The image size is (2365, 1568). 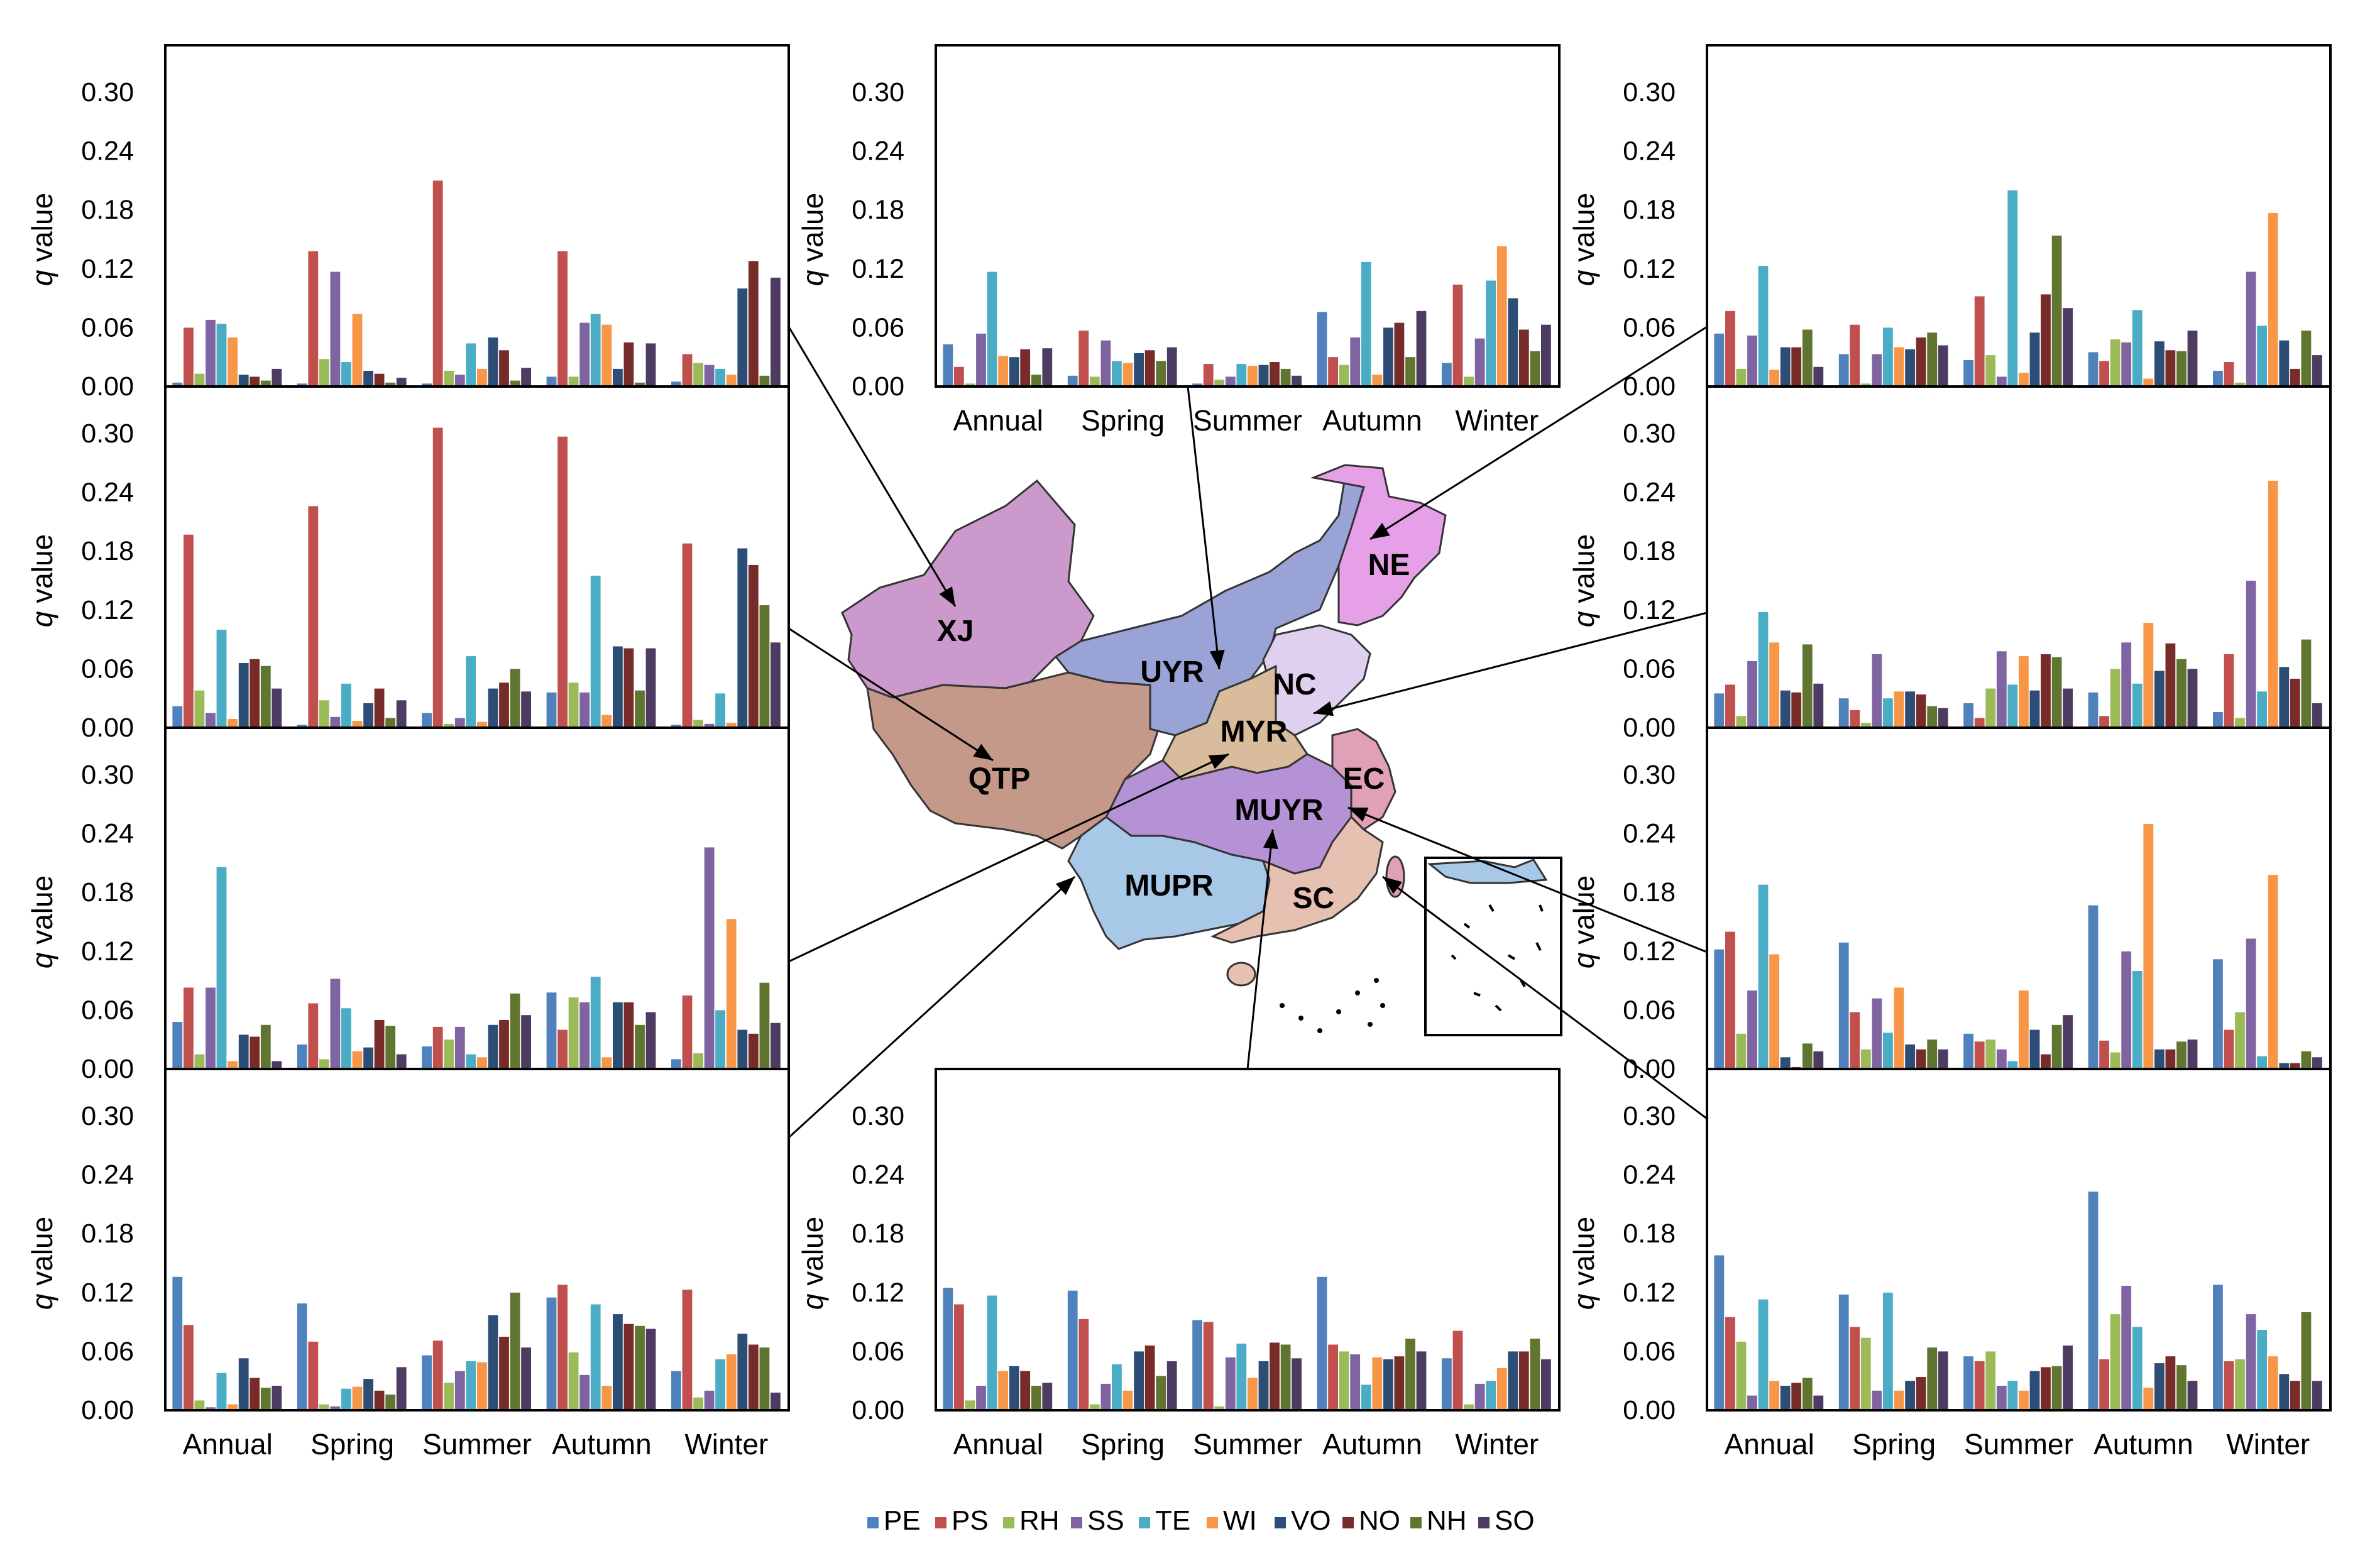 What do you see at coordinates (335, 1408) in the screenshot?
I see `bar-myr-spring-ss` at bounding box center [335, 1408].